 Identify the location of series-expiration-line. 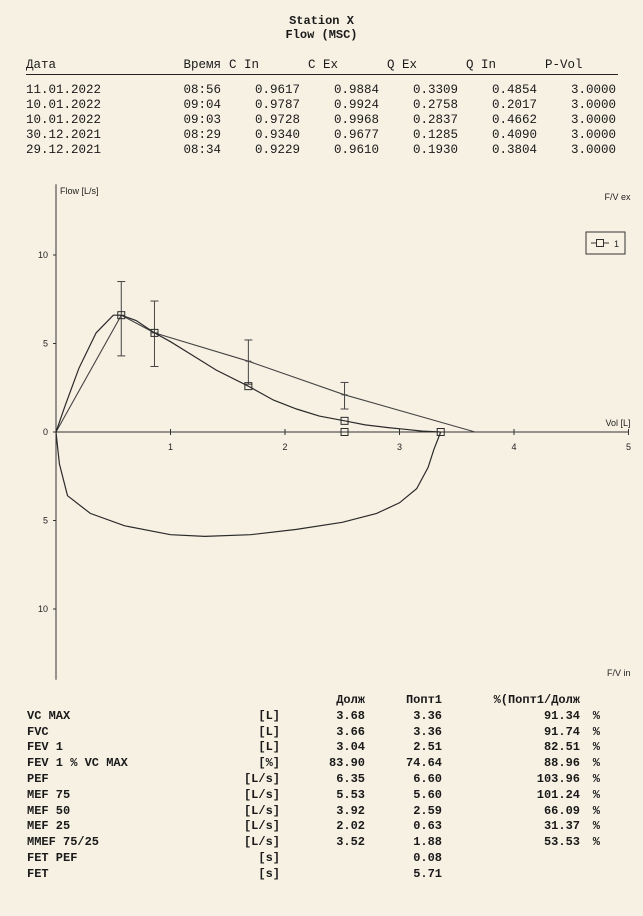
(248, 373).